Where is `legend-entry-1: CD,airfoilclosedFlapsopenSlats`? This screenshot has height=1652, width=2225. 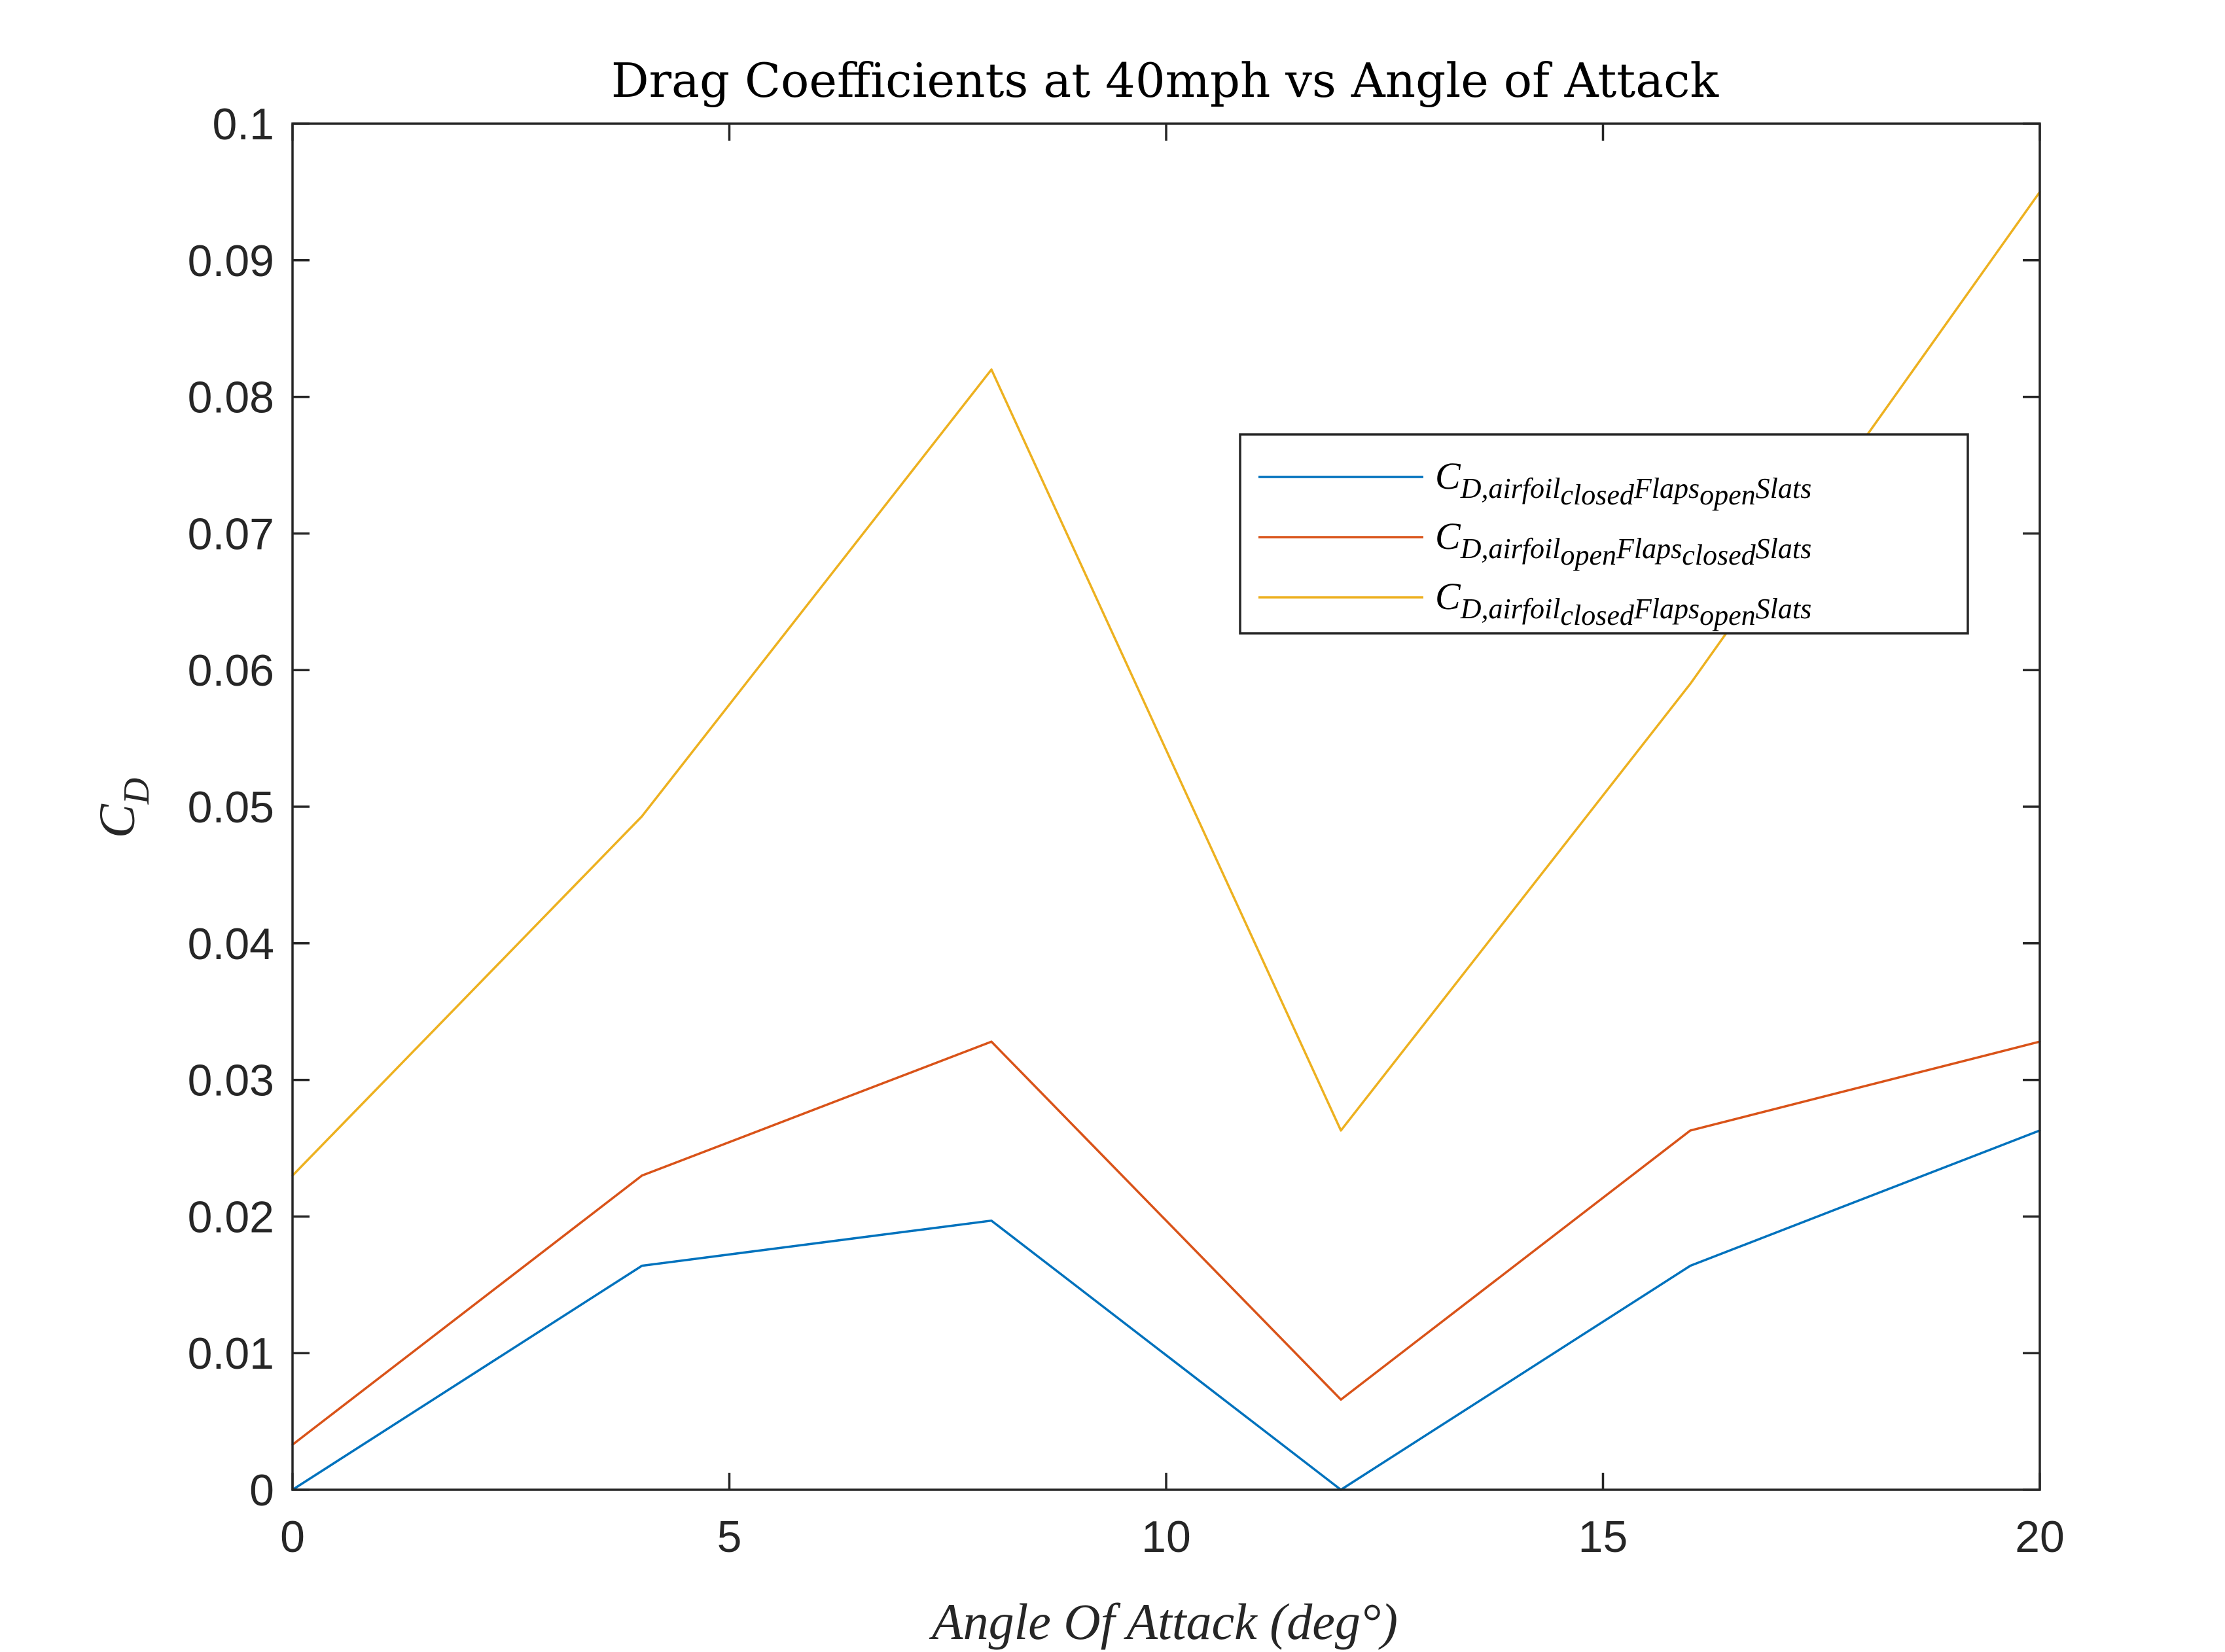
legend-entry-1: CD,airfoilclosedFlapsopenSlats is located at coordinates (1534, 483).